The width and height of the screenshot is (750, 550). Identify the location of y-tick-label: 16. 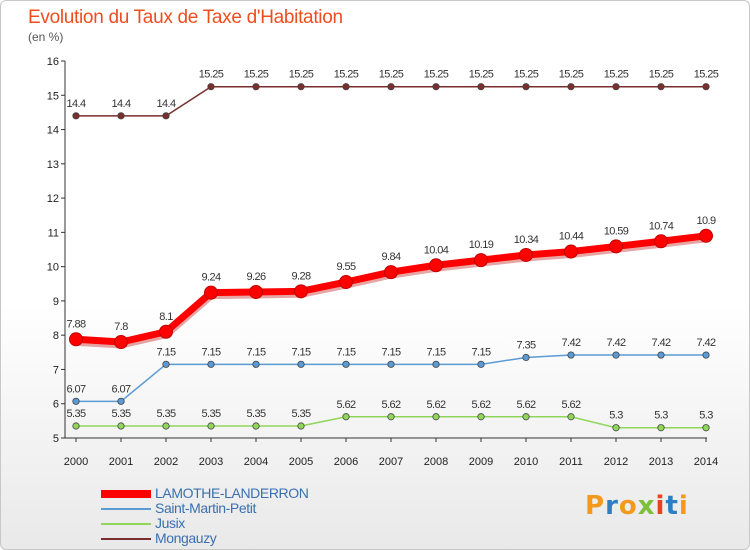
(53, 62).